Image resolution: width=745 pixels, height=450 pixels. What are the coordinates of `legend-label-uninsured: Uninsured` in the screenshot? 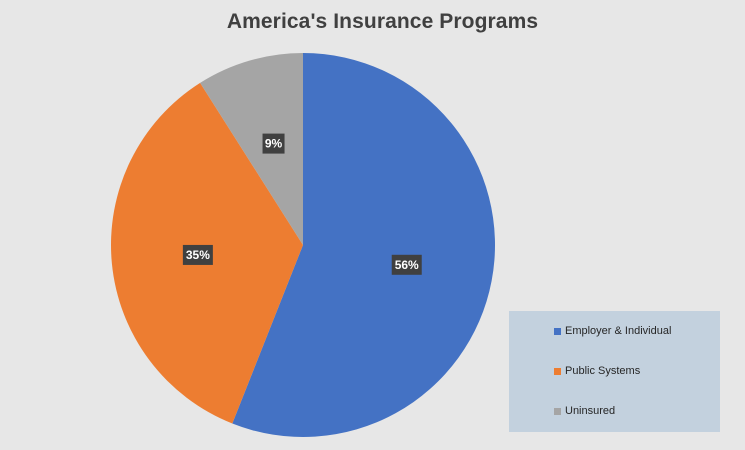 It's located at (590, 411).